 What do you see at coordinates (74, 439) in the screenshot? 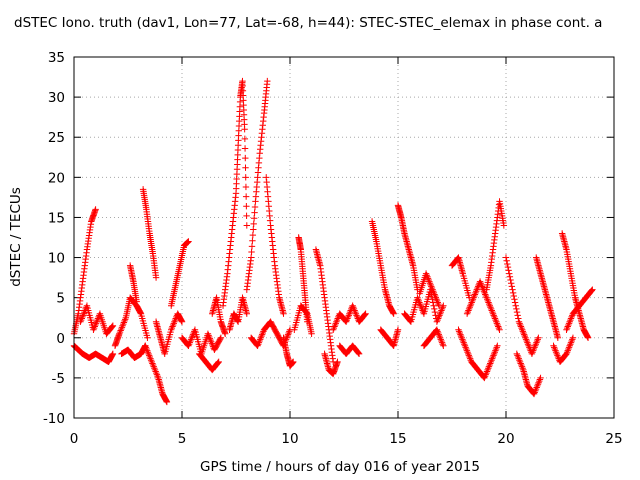
I see `x-tick-label-0: 0` at bounding box center [74, 439].